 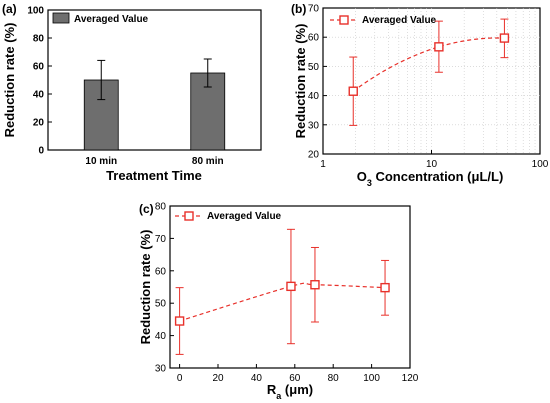 I want to click on legend-a: Averaged Value, so click(x=100, y=18).